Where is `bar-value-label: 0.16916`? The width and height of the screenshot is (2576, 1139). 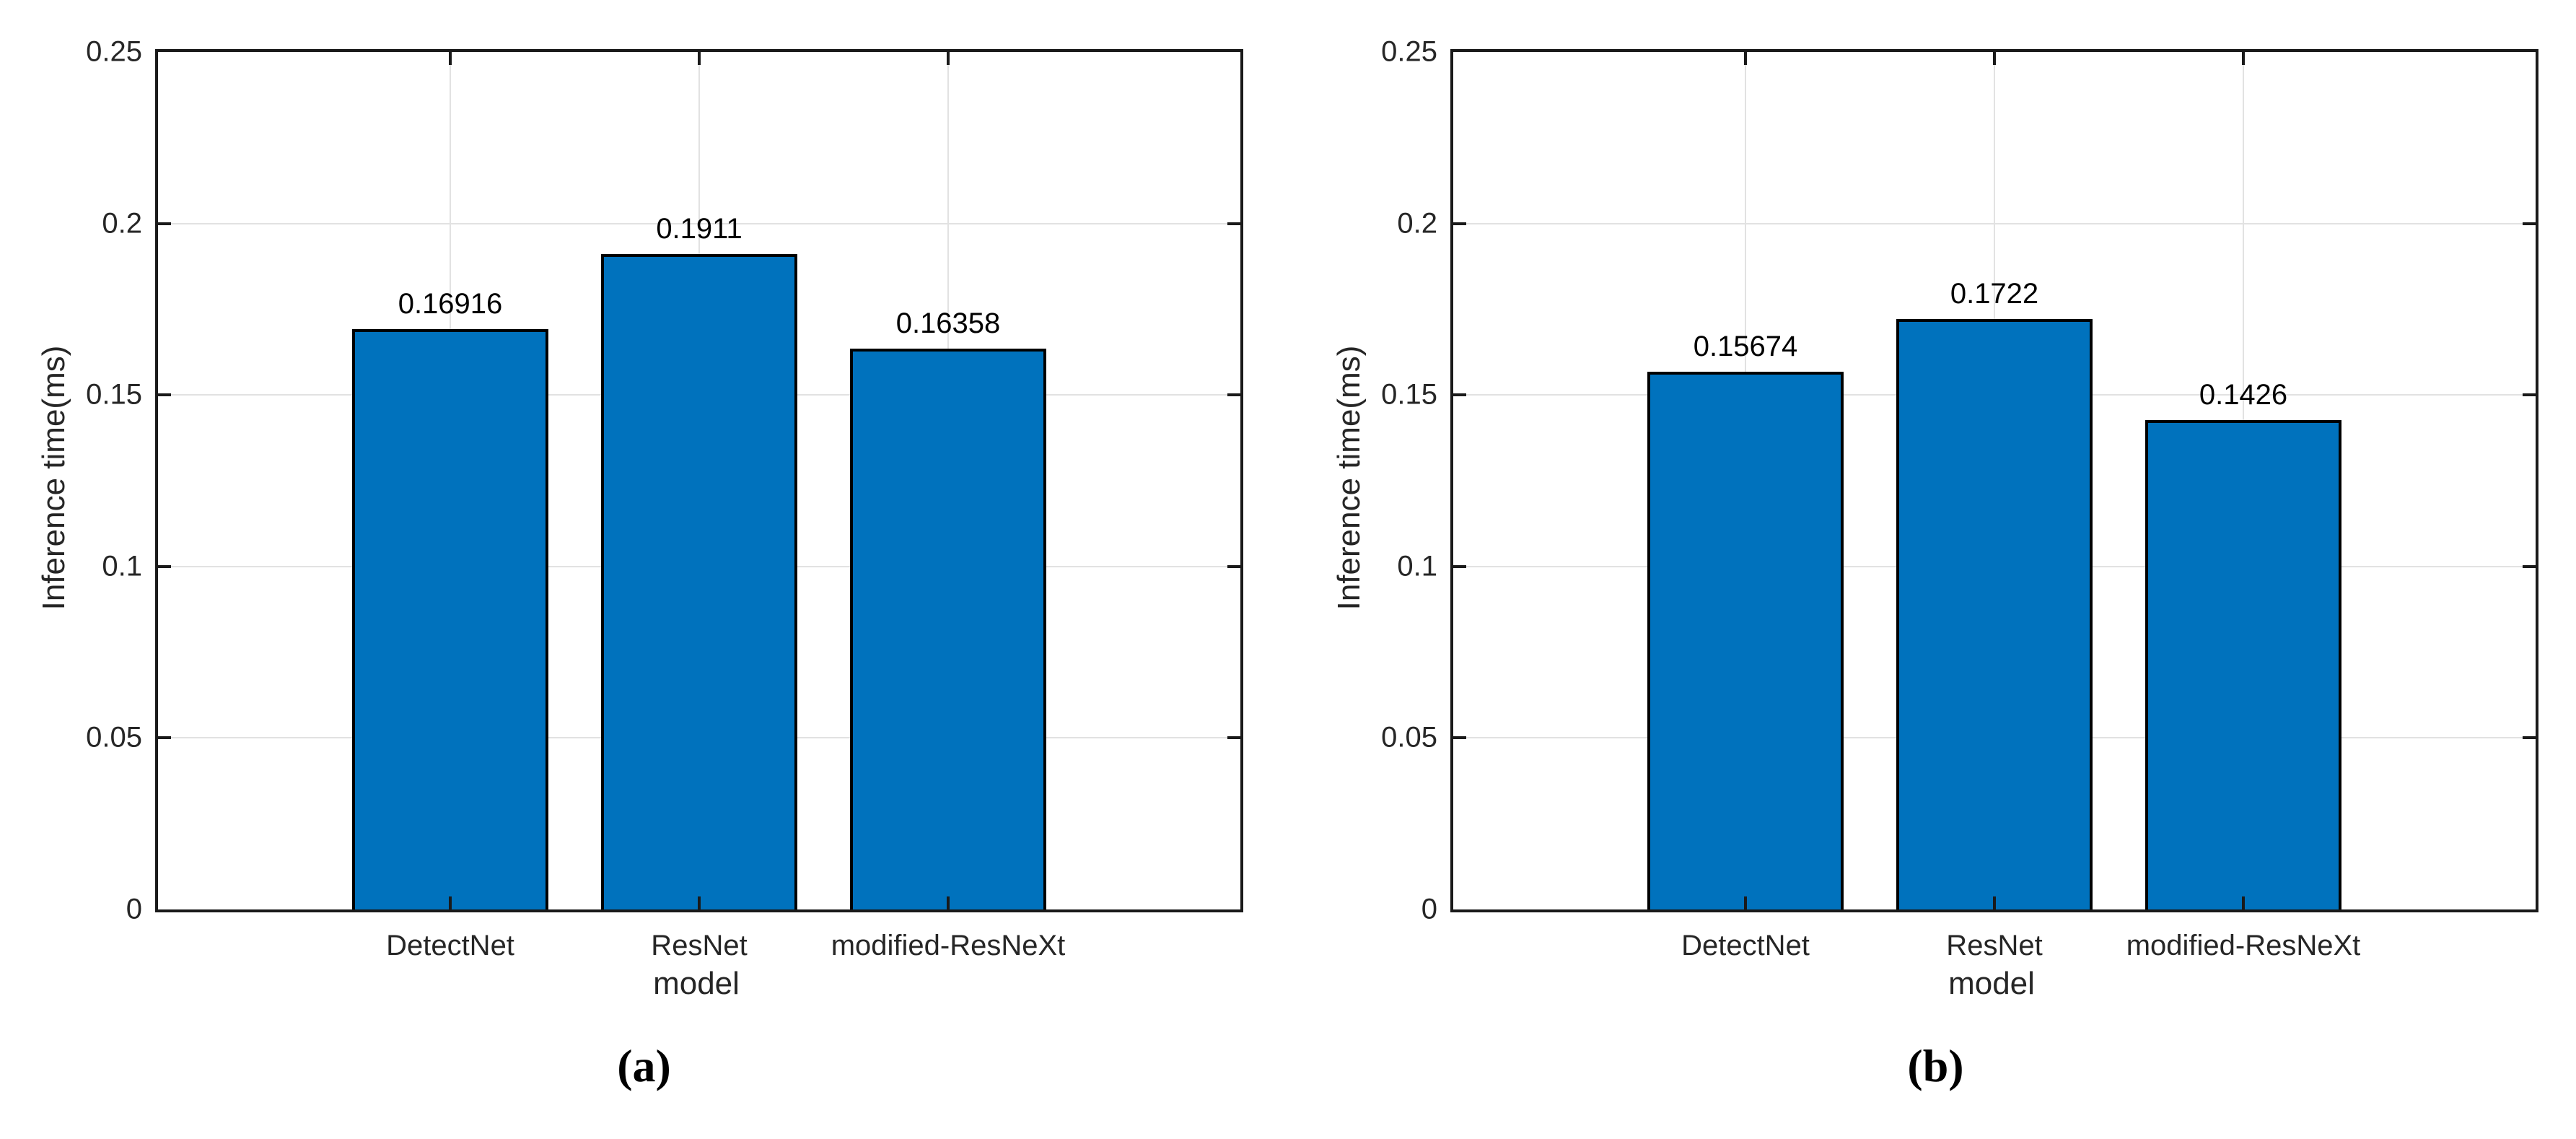 bar-value-label: 0.16916 is located at coordinates (450, 304).